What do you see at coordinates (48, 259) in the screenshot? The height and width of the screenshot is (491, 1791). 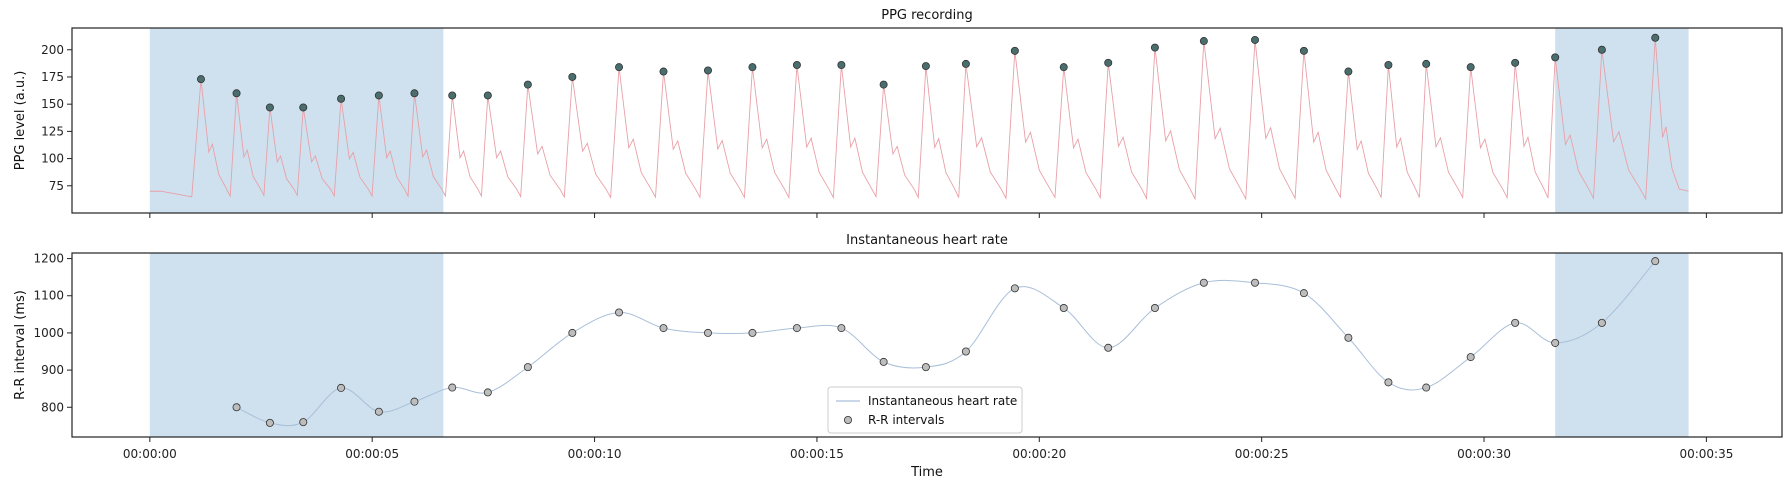 I see `y-tick-label: 1200` at bounding box center [48, 259].